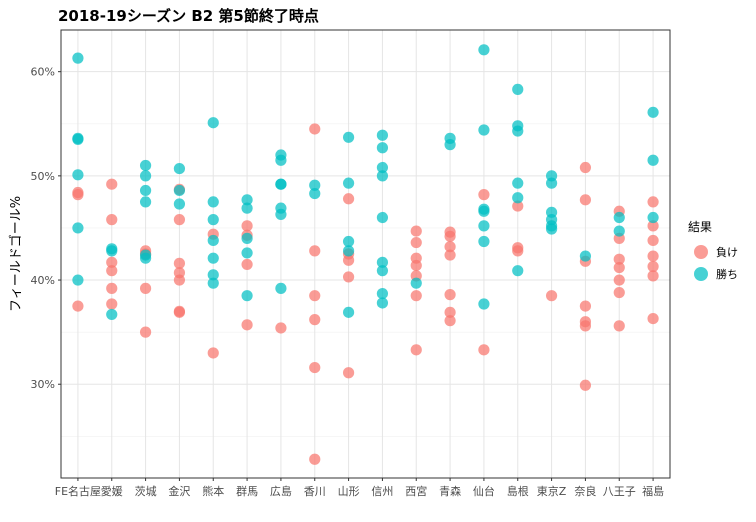  I want to click on legend-label-win: 勝ち, so click(727, 274).